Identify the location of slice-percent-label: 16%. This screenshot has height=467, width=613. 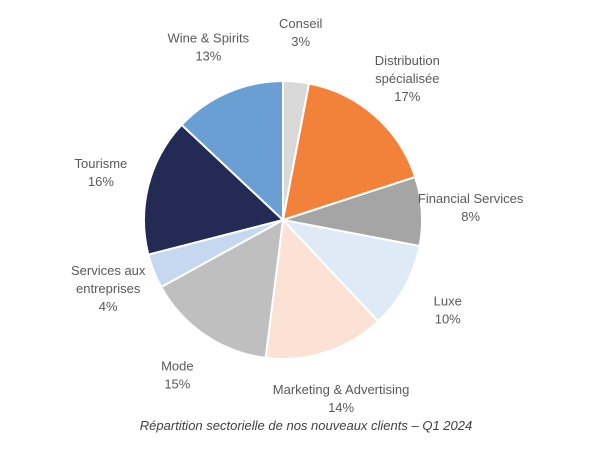
(101, 181).